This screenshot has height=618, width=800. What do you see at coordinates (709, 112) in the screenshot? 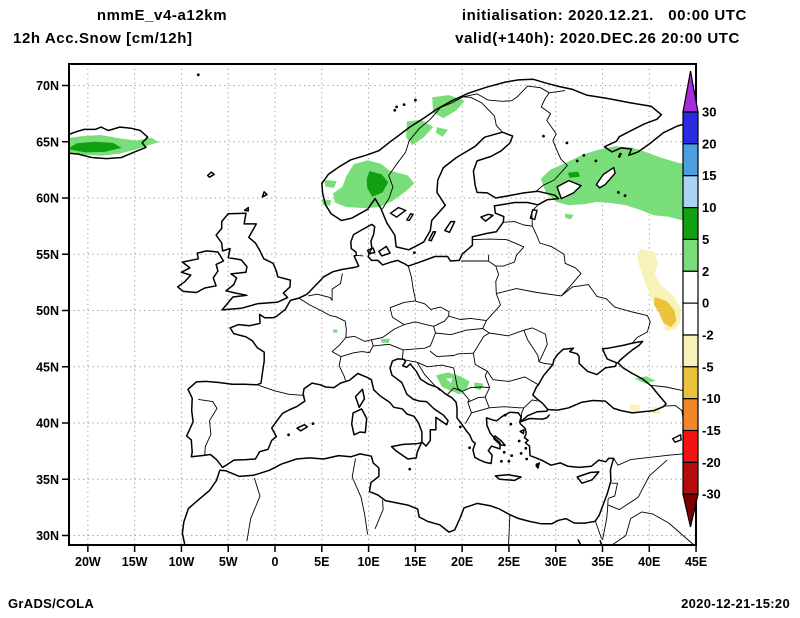
I see `colorbar-tick-label: 30` at bounding box center [709, 112].